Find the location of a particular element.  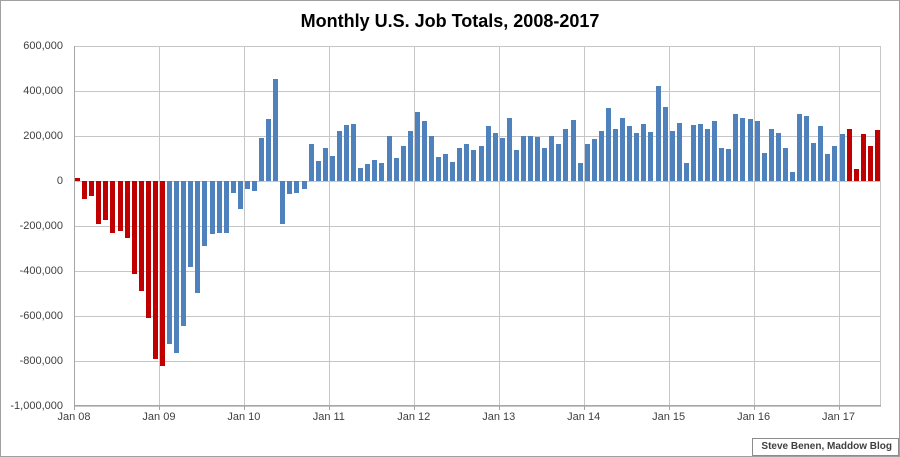

attribution: Steve Benen, Maddow Blog is located at coordinates (825, 447).